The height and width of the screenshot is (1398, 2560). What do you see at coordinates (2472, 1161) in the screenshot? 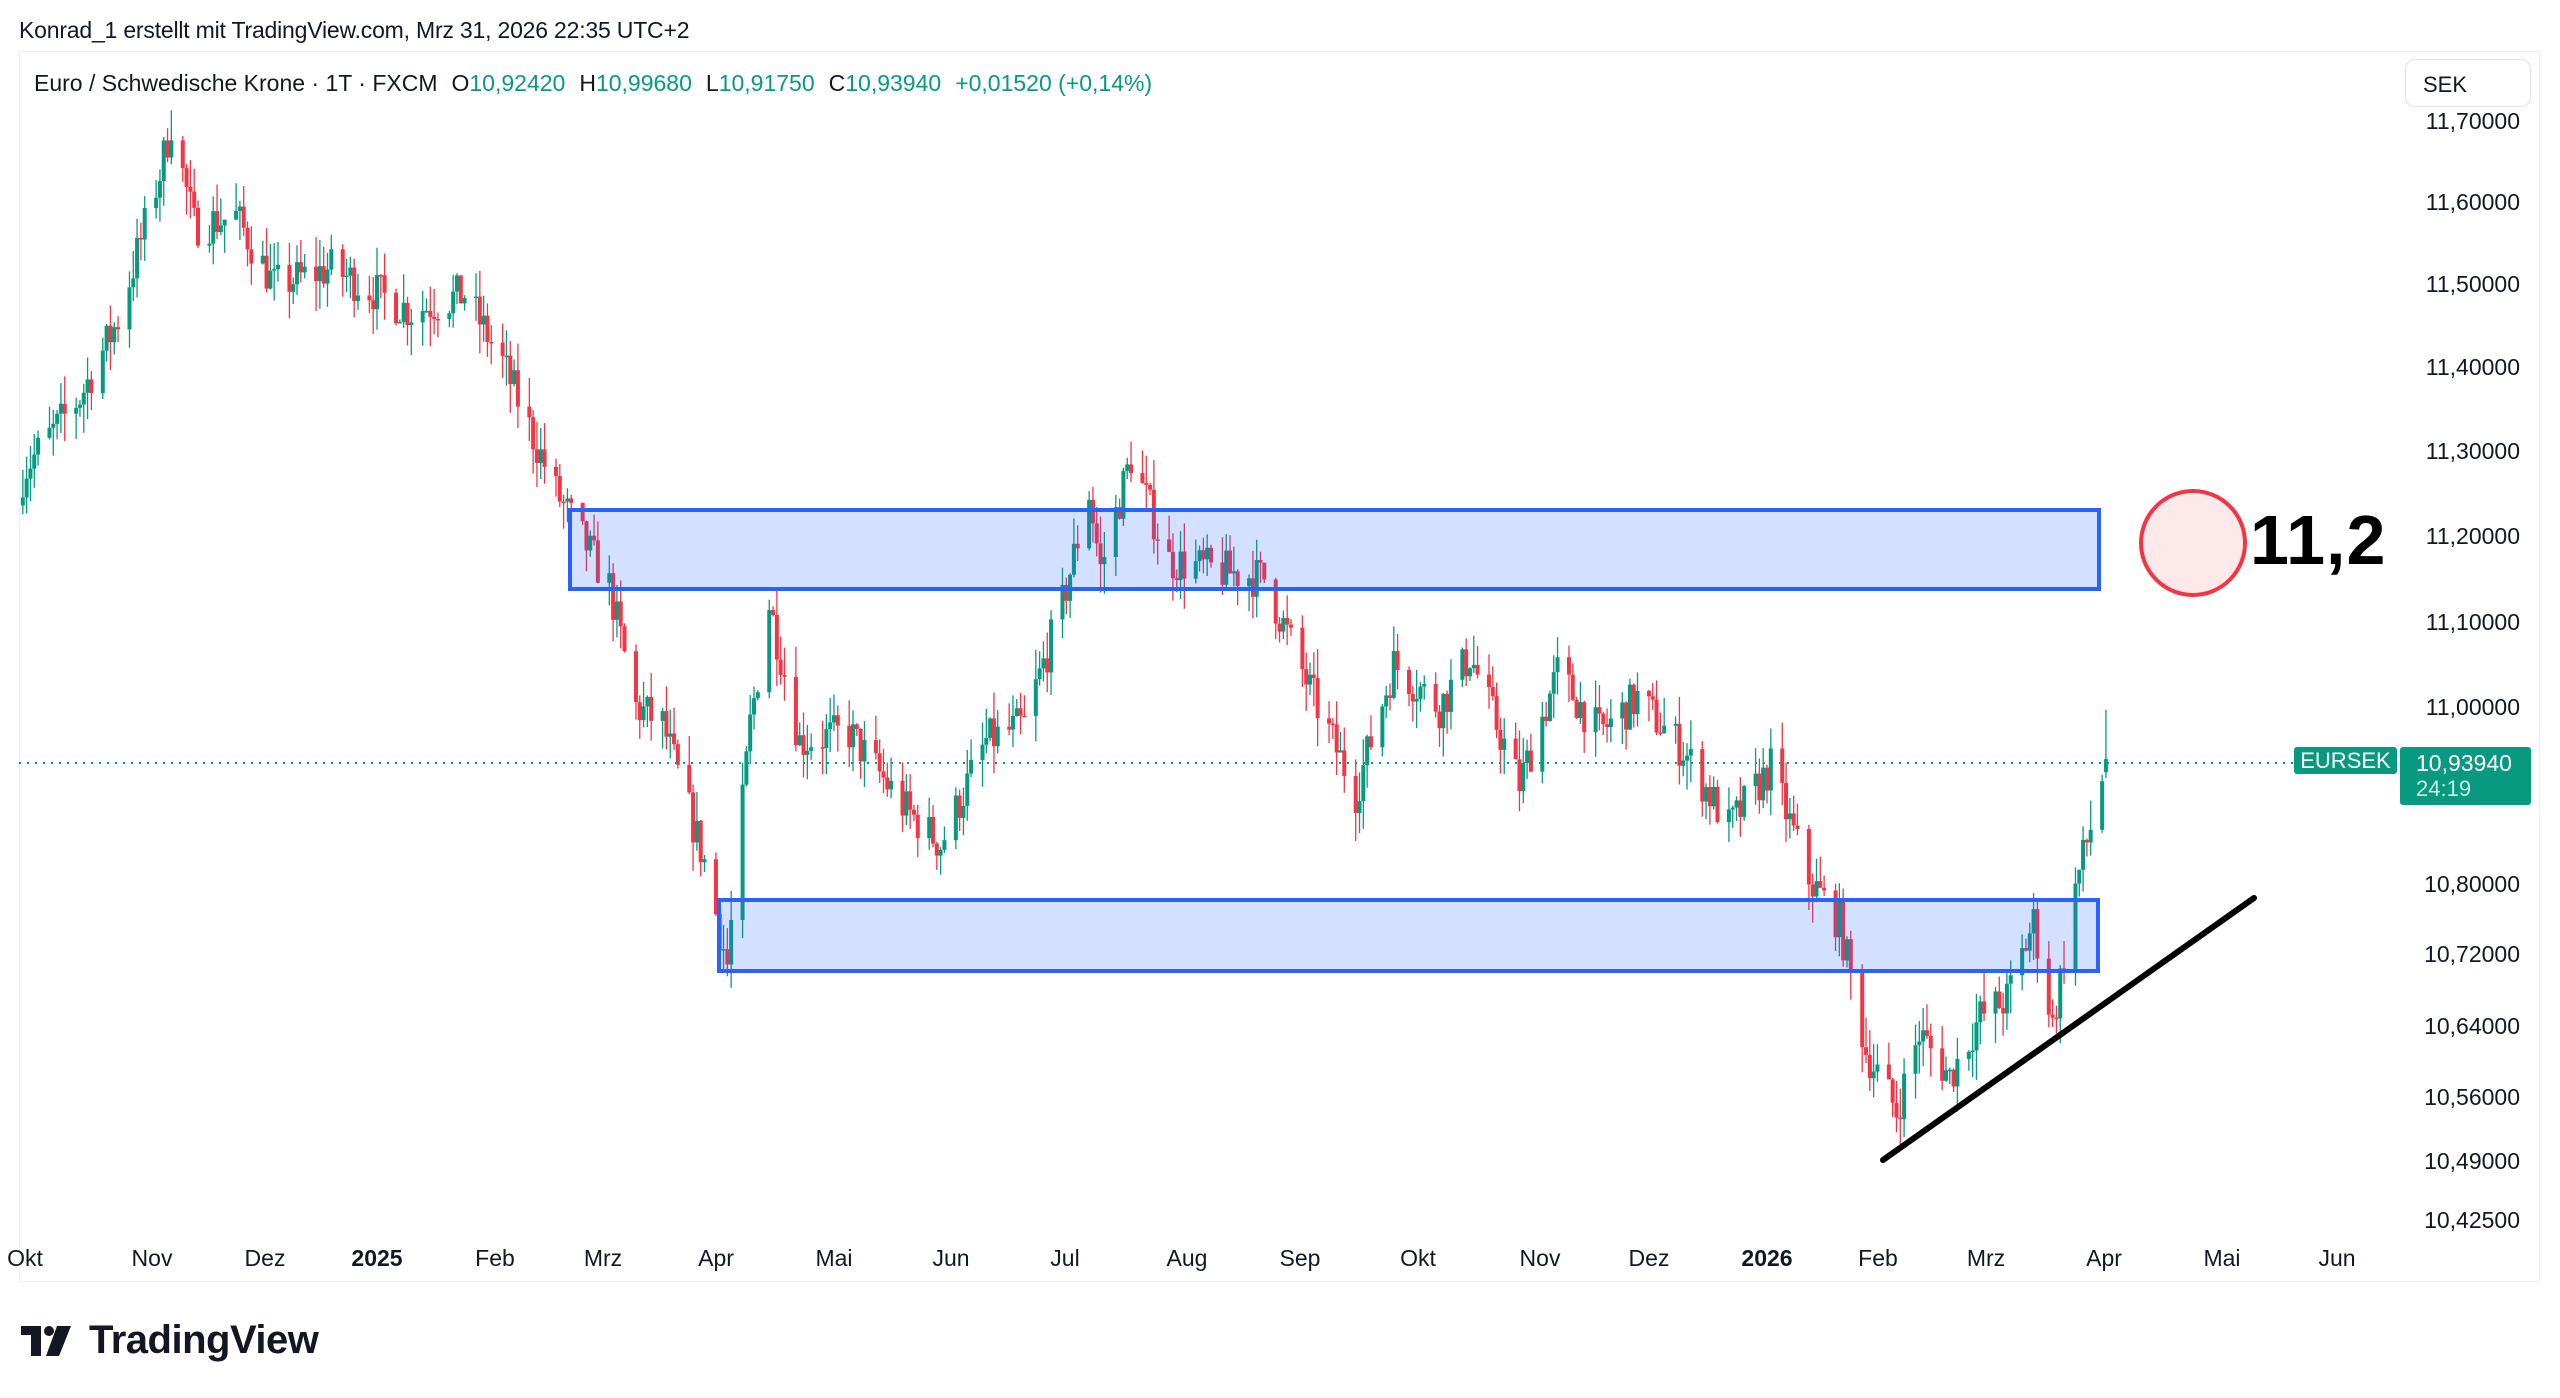
I see `price-tick-label: 10,49000` at bounding box center [2472, 1161].